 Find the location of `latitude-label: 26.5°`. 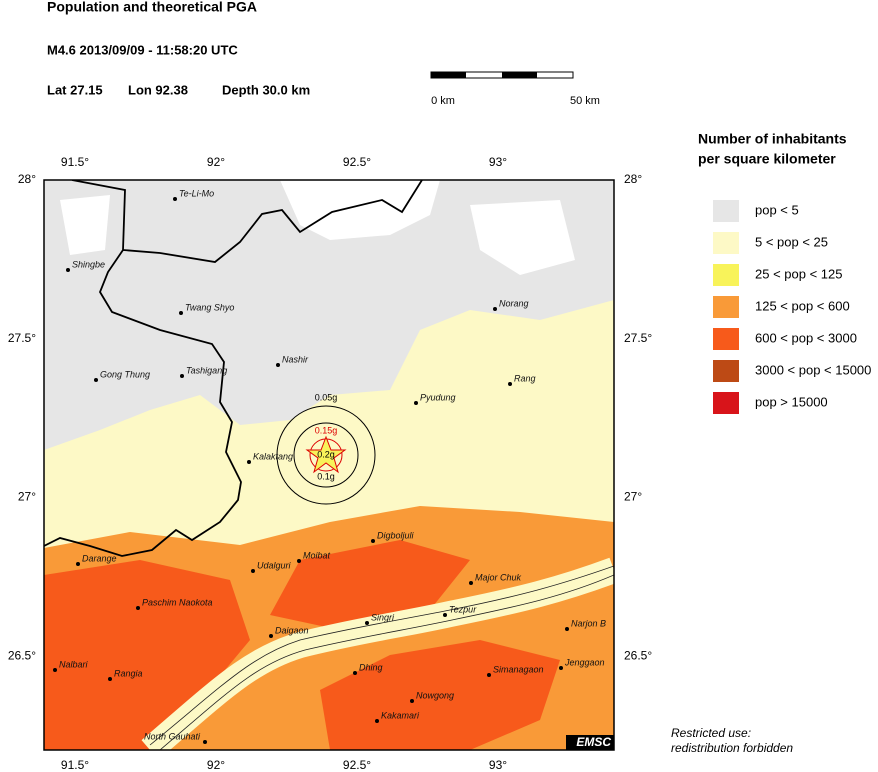

latitude-label: 26.5° is located at coordinates (638, 655).